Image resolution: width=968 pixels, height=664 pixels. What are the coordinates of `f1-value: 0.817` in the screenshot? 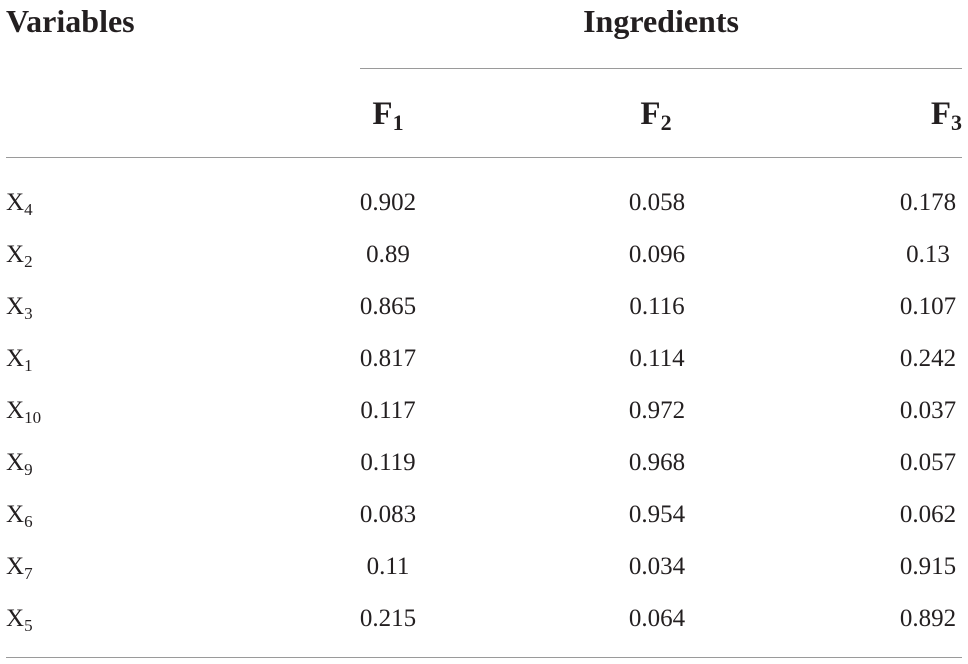 It's located at (388, 358).